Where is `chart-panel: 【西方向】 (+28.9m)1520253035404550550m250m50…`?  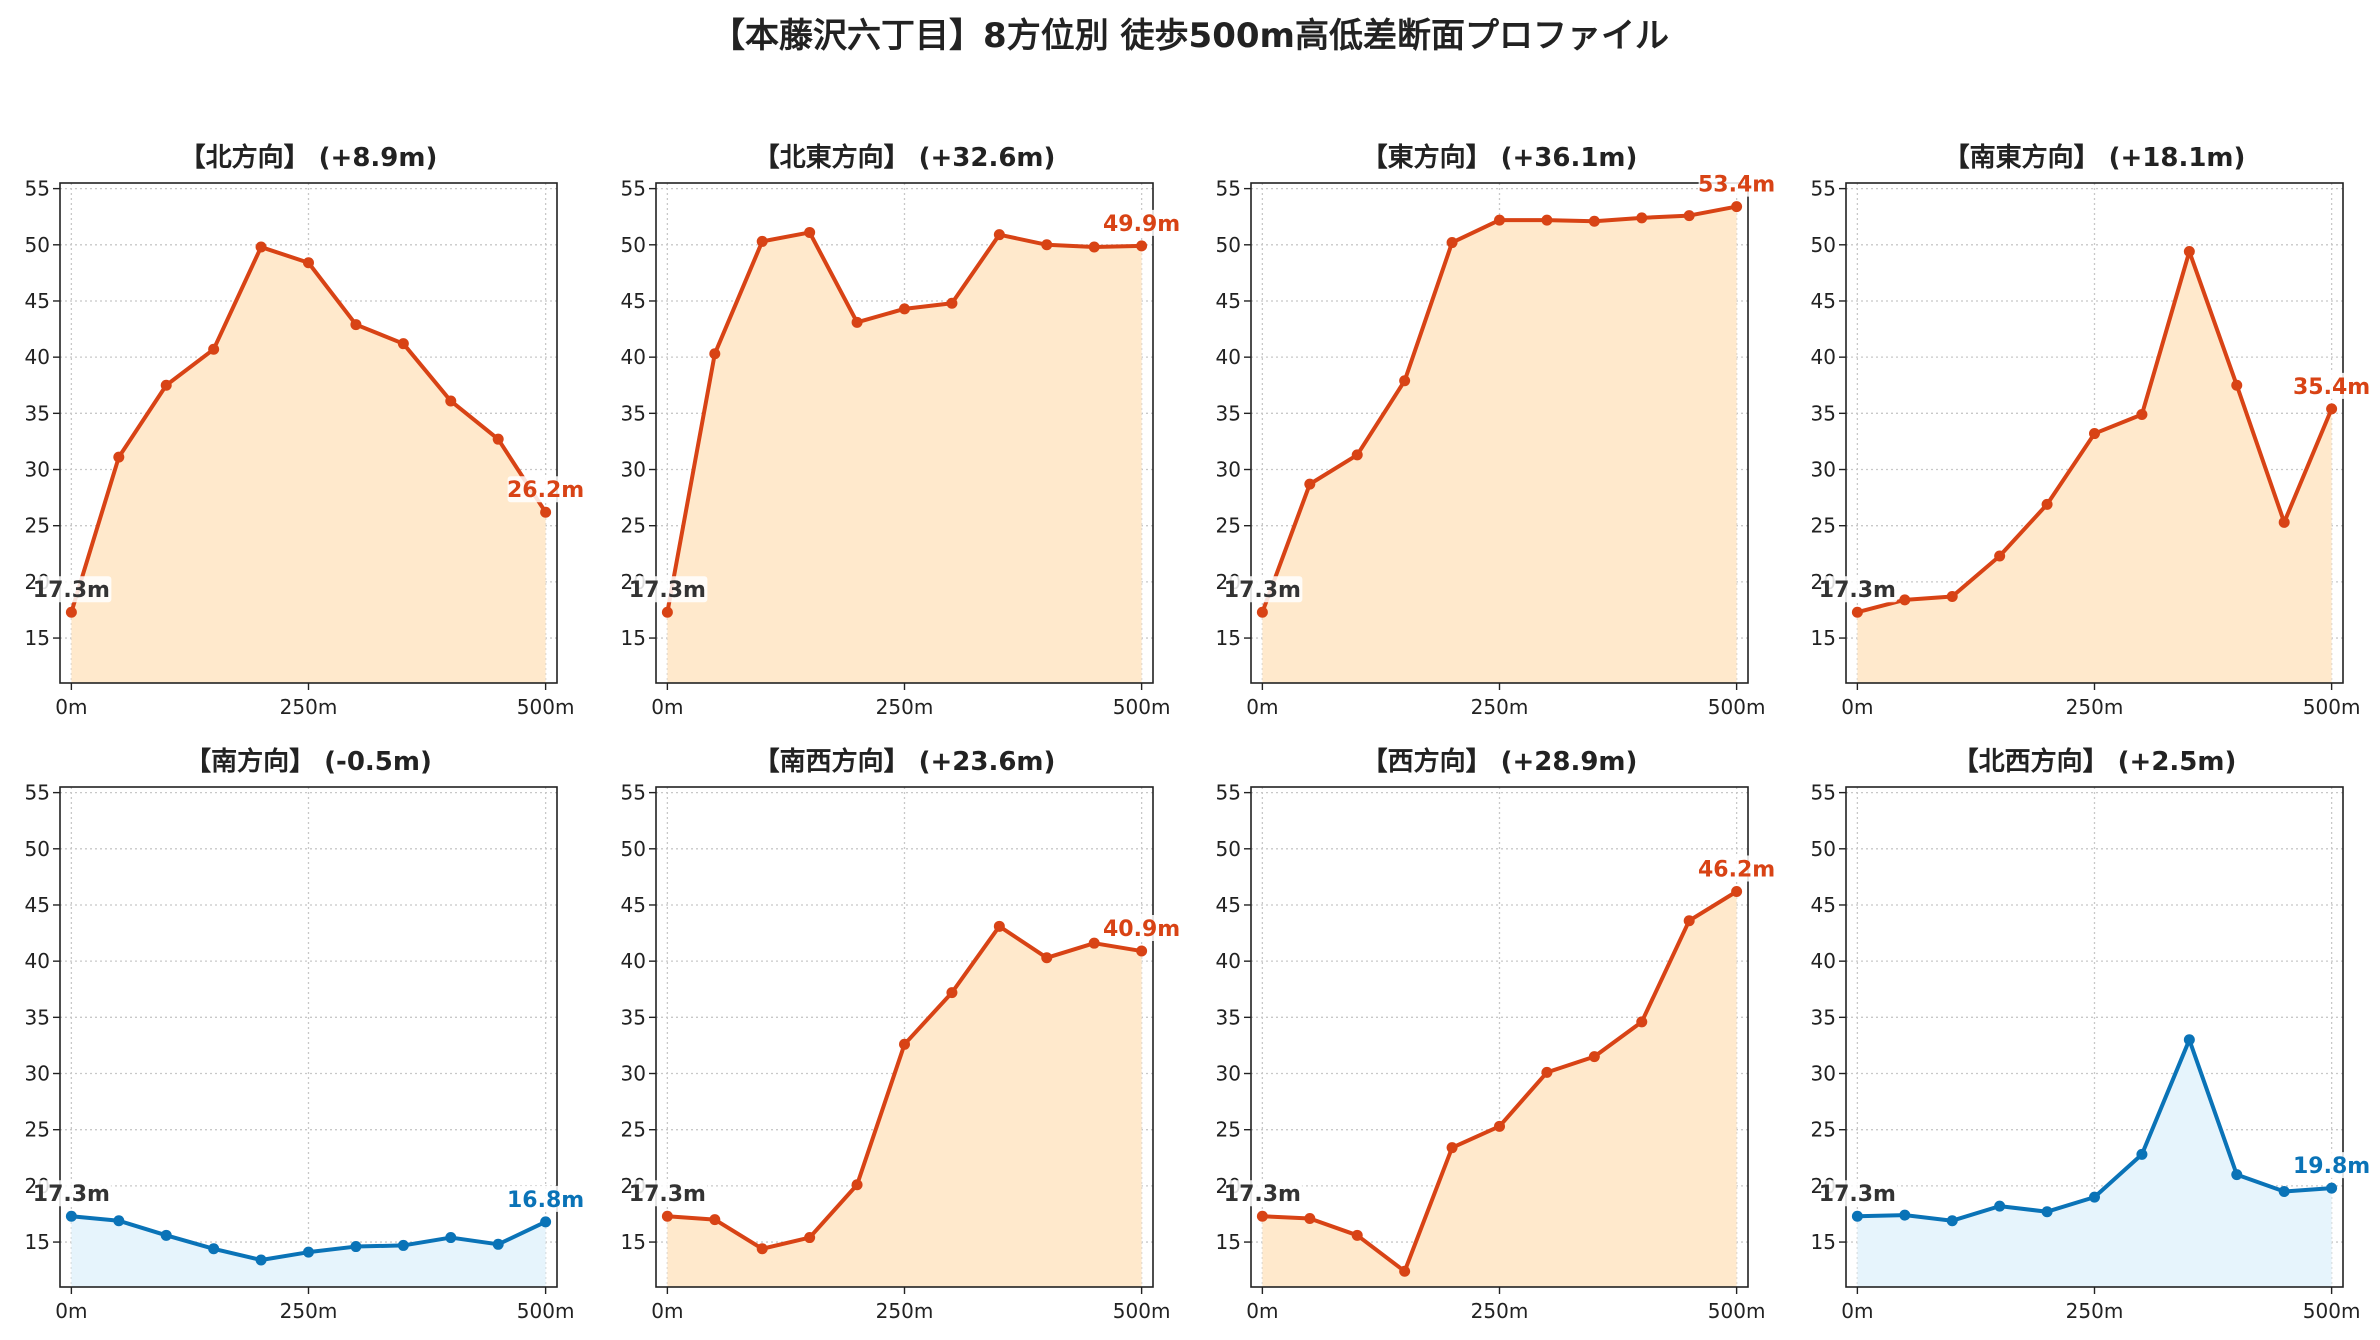 chart-panel: 【西方向】 (+28.9m)1520253035404550550m250m50… is located at coordinates (1496, 1034).